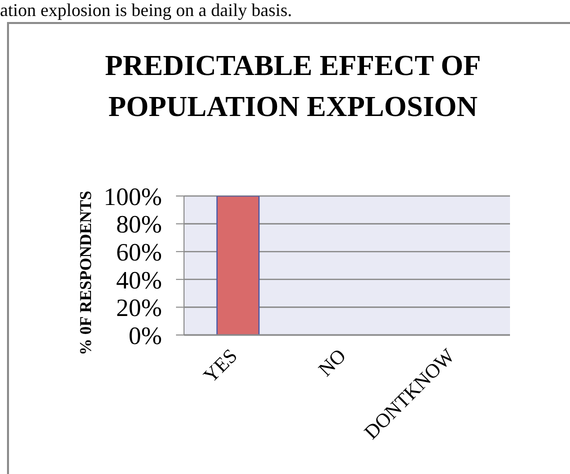 This screenshot has height=474, width=570. I want to click on y-tick-label: 20%, so click(139, 308).